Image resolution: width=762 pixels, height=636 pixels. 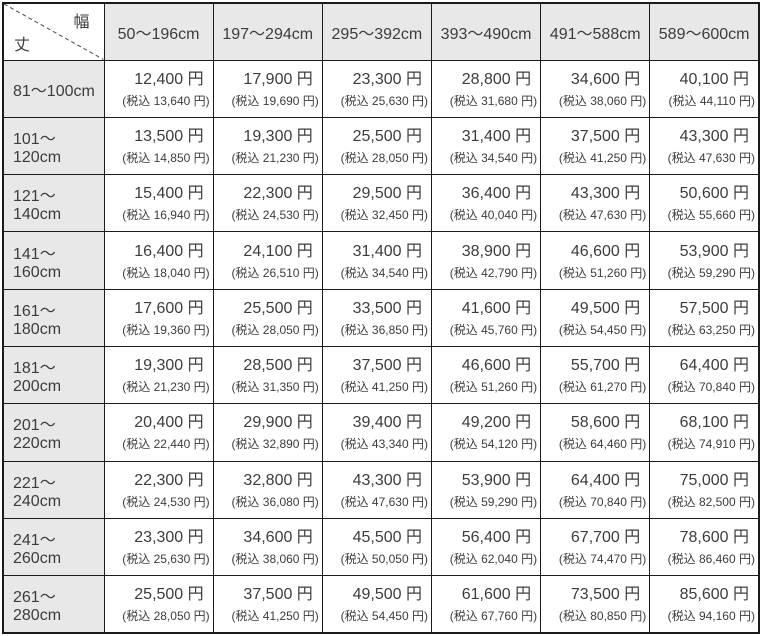 I want to click on price-cell: 33,500 円 (税込 36,850 円), so click(x=376, y=317).